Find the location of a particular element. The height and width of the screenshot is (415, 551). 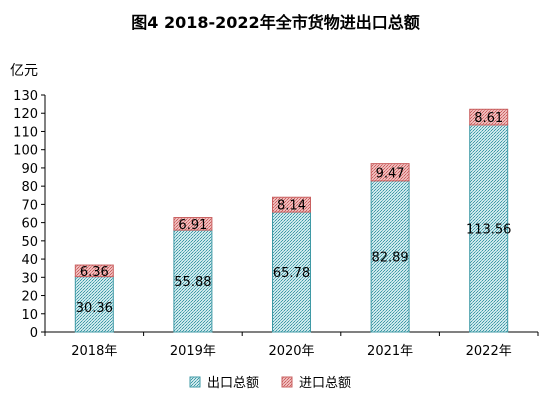

legend-swatch-import is located at coordinates (287, 382).